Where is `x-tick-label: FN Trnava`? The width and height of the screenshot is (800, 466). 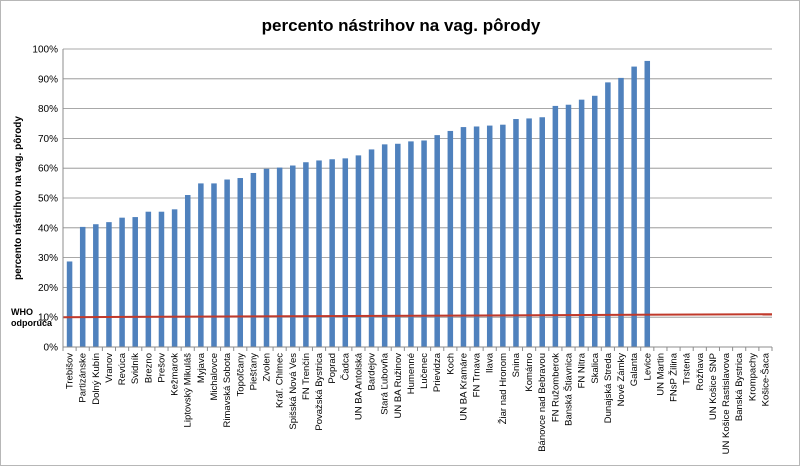
x-tick-label: FN Trnava is located at coordinates (477, 374).